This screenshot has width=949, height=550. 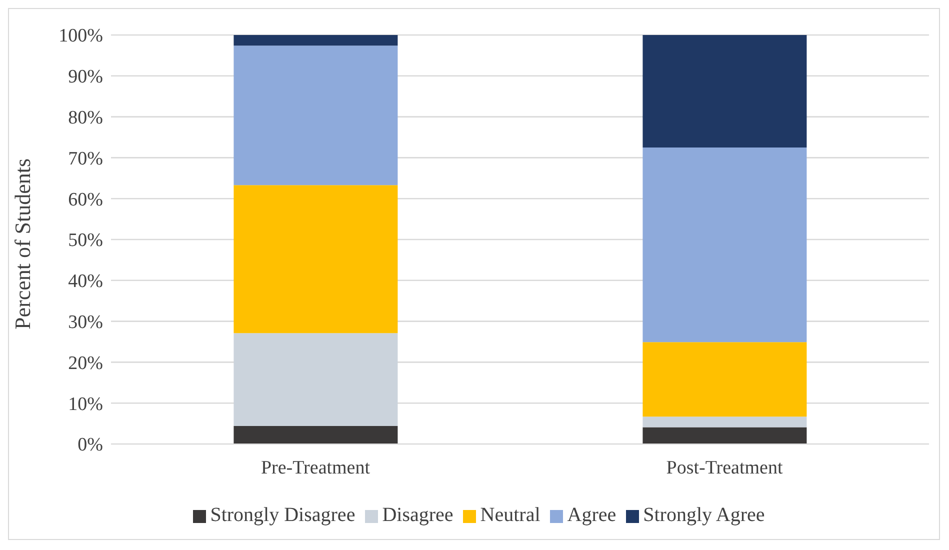 What do you see at coordinates (86, 323) in the screenshot?
I see `y-tick-label: 30%` at bounding box center [86, 323].